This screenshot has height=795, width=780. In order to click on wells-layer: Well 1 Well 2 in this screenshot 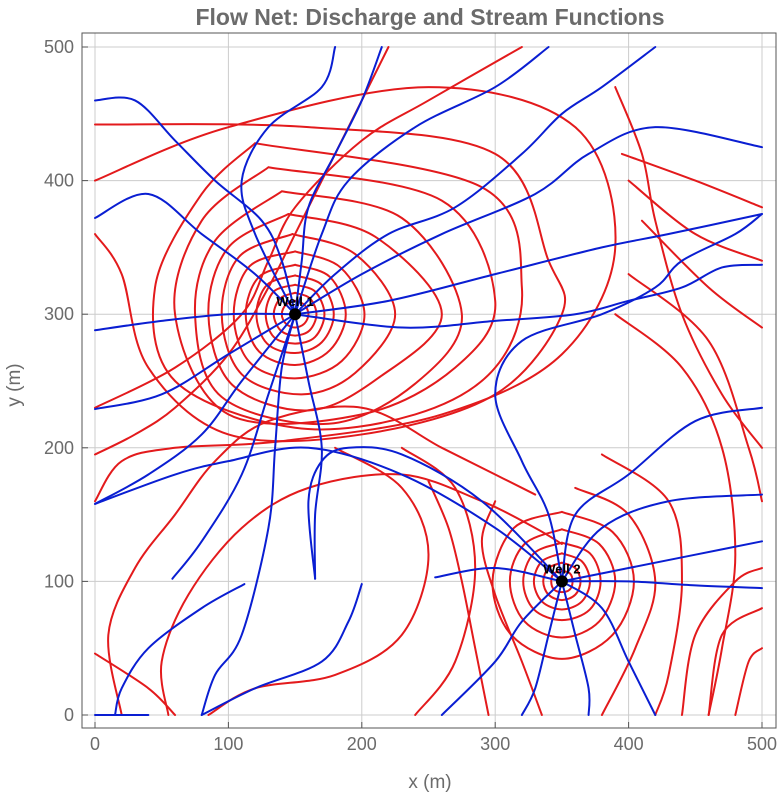, I will do `click(428, 441)`.